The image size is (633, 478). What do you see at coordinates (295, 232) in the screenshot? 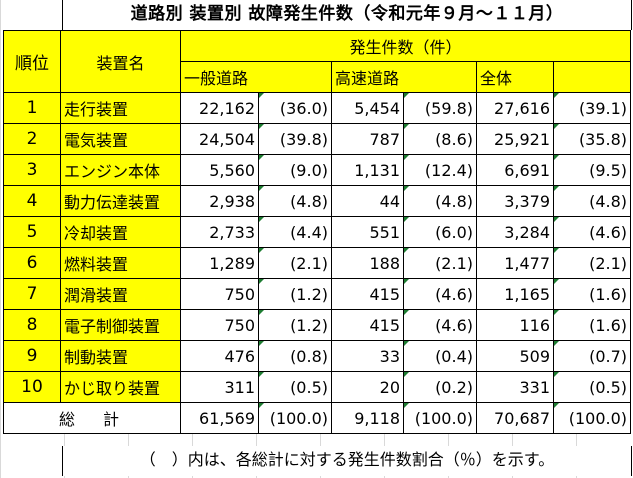
I see `general-pct-cell: (4.4)` at bounding box center [295, 232].